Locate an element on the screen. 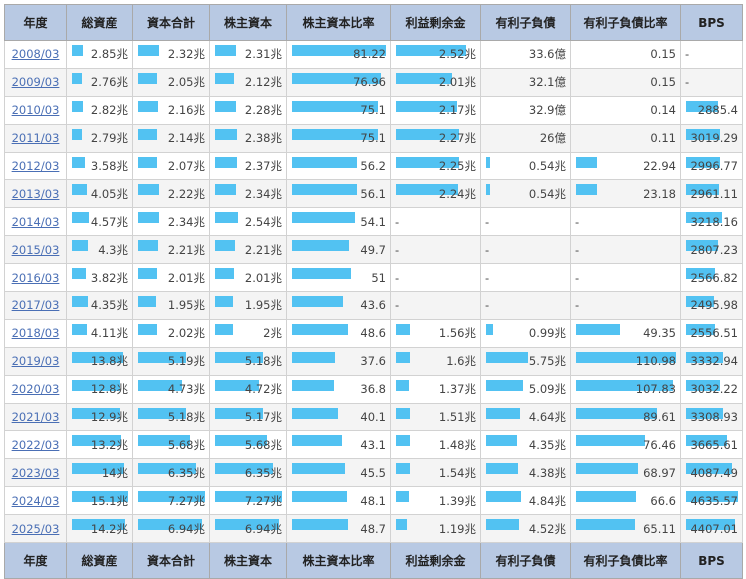 This screenshot has height=579, width=746. value-text: 3218.16 is located at coordinates (714, 221).